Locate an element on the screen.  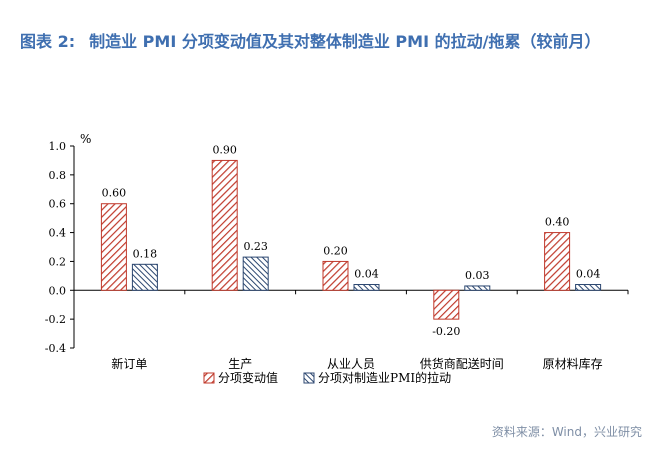
data-label: 0.03 is located at coordinates (477, 275).